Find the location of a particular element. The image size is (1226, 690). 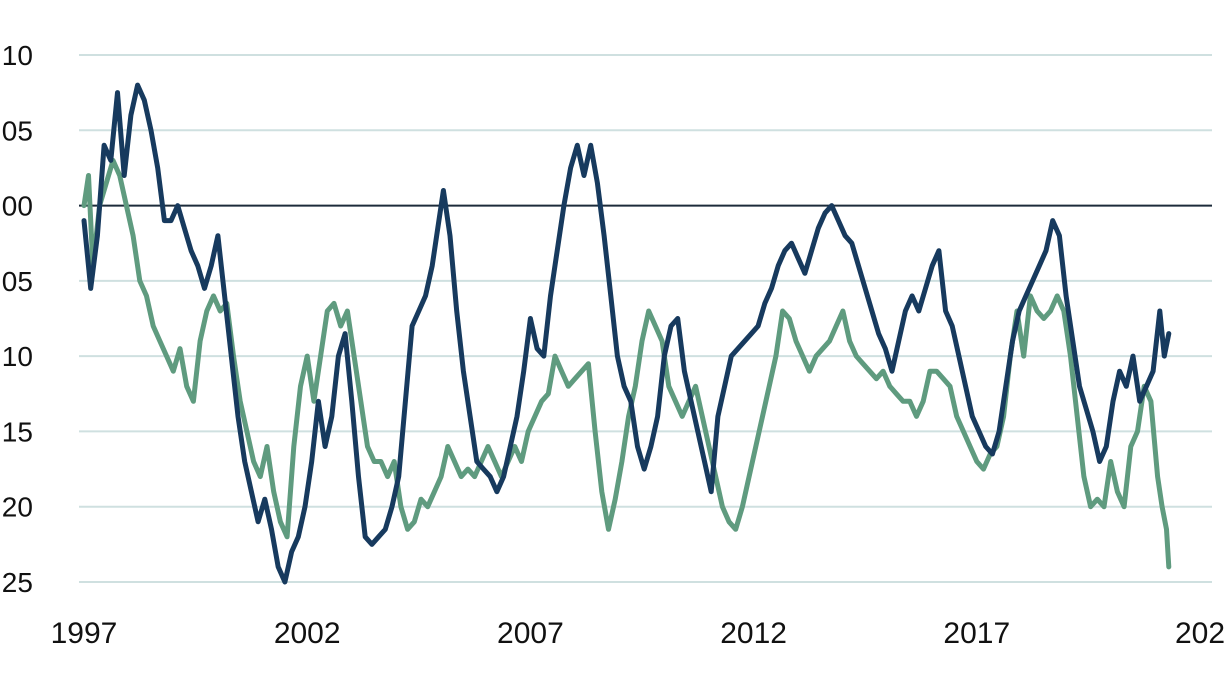

x-tick-label: 2007 is located at coordinates (530, 633).